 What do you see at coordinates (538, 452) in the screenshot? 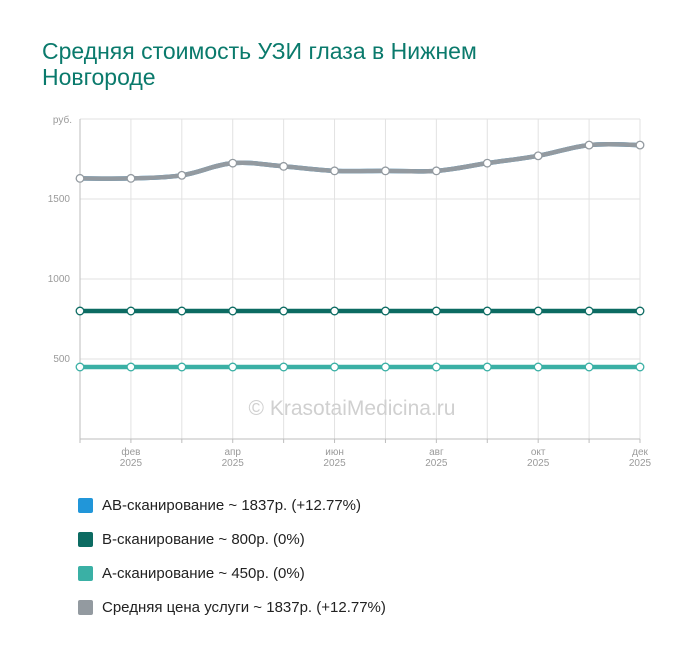
I see `x-tick-label-month: окт` at bounding box center [538, 452].